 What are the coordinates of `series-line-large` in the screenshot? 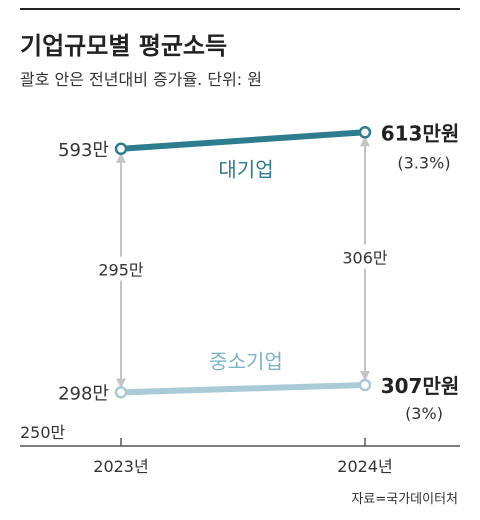 It's located at (243, 140).